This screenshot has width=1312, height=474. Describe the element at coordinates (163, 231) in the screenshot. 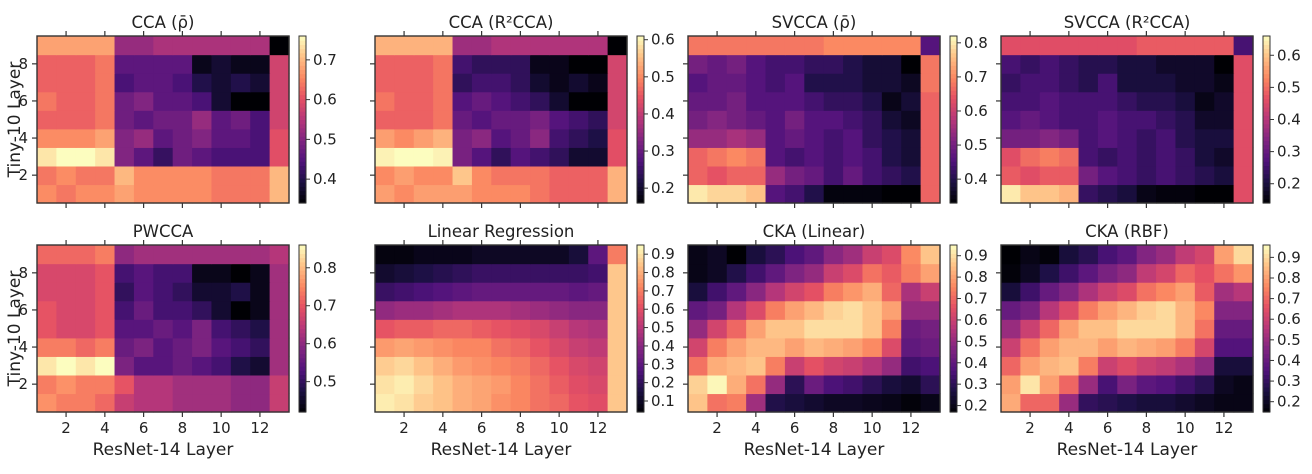

I see `panel-title: PWCCA` at that location.